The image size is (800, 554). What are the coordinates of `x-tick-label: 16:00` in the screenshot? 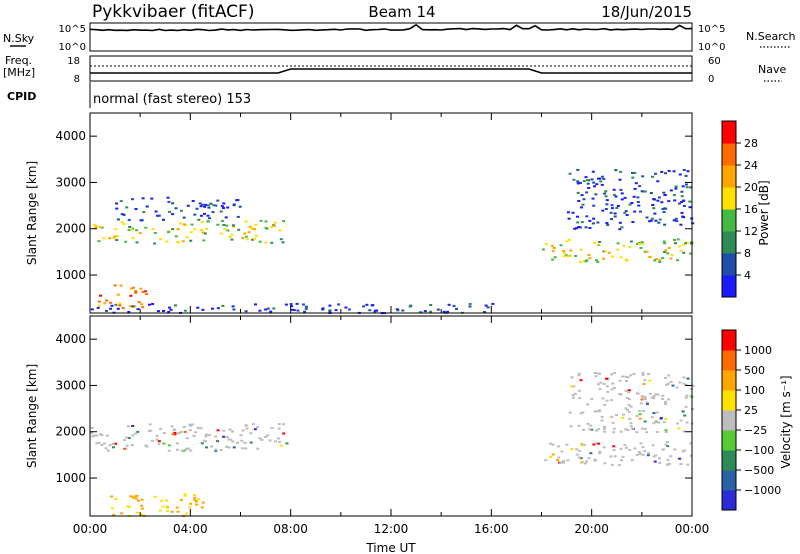 It's located at (491, 529).